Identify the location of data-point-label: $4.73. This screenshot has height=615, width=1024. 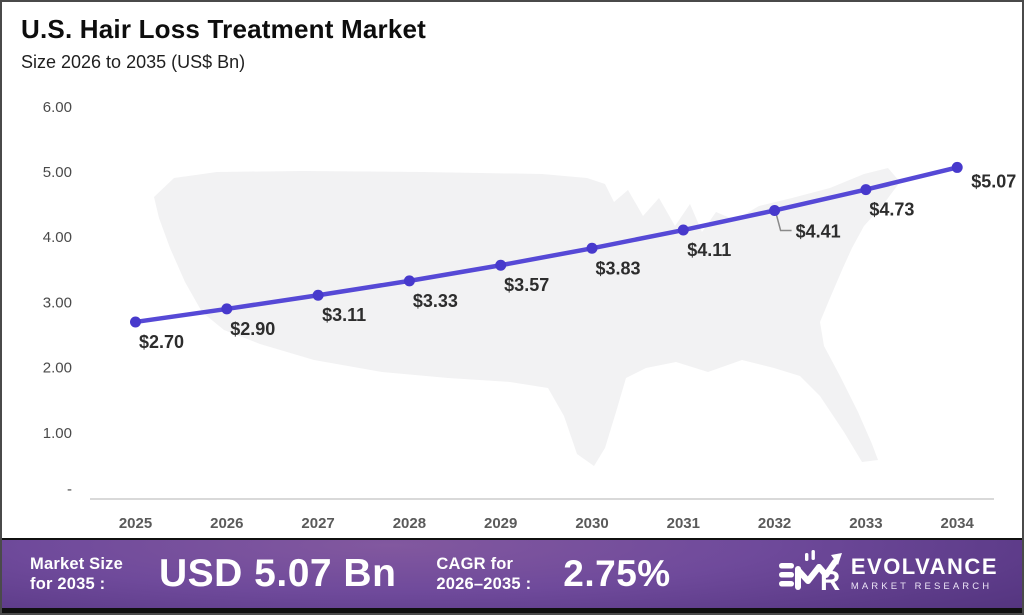
(891, 210).